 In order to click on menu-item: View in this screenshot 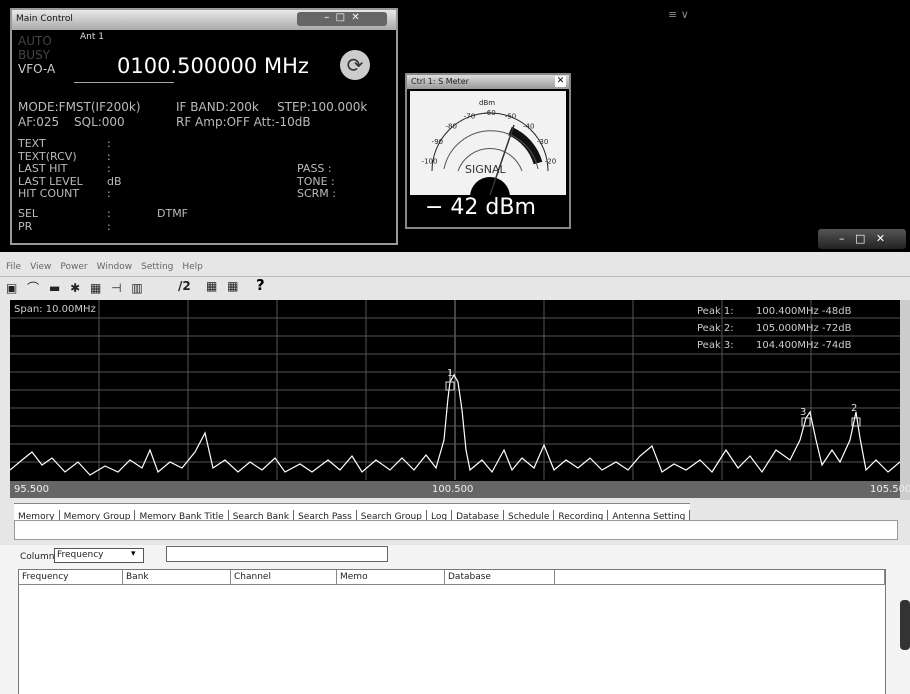, I will do `click(41, 267)`.